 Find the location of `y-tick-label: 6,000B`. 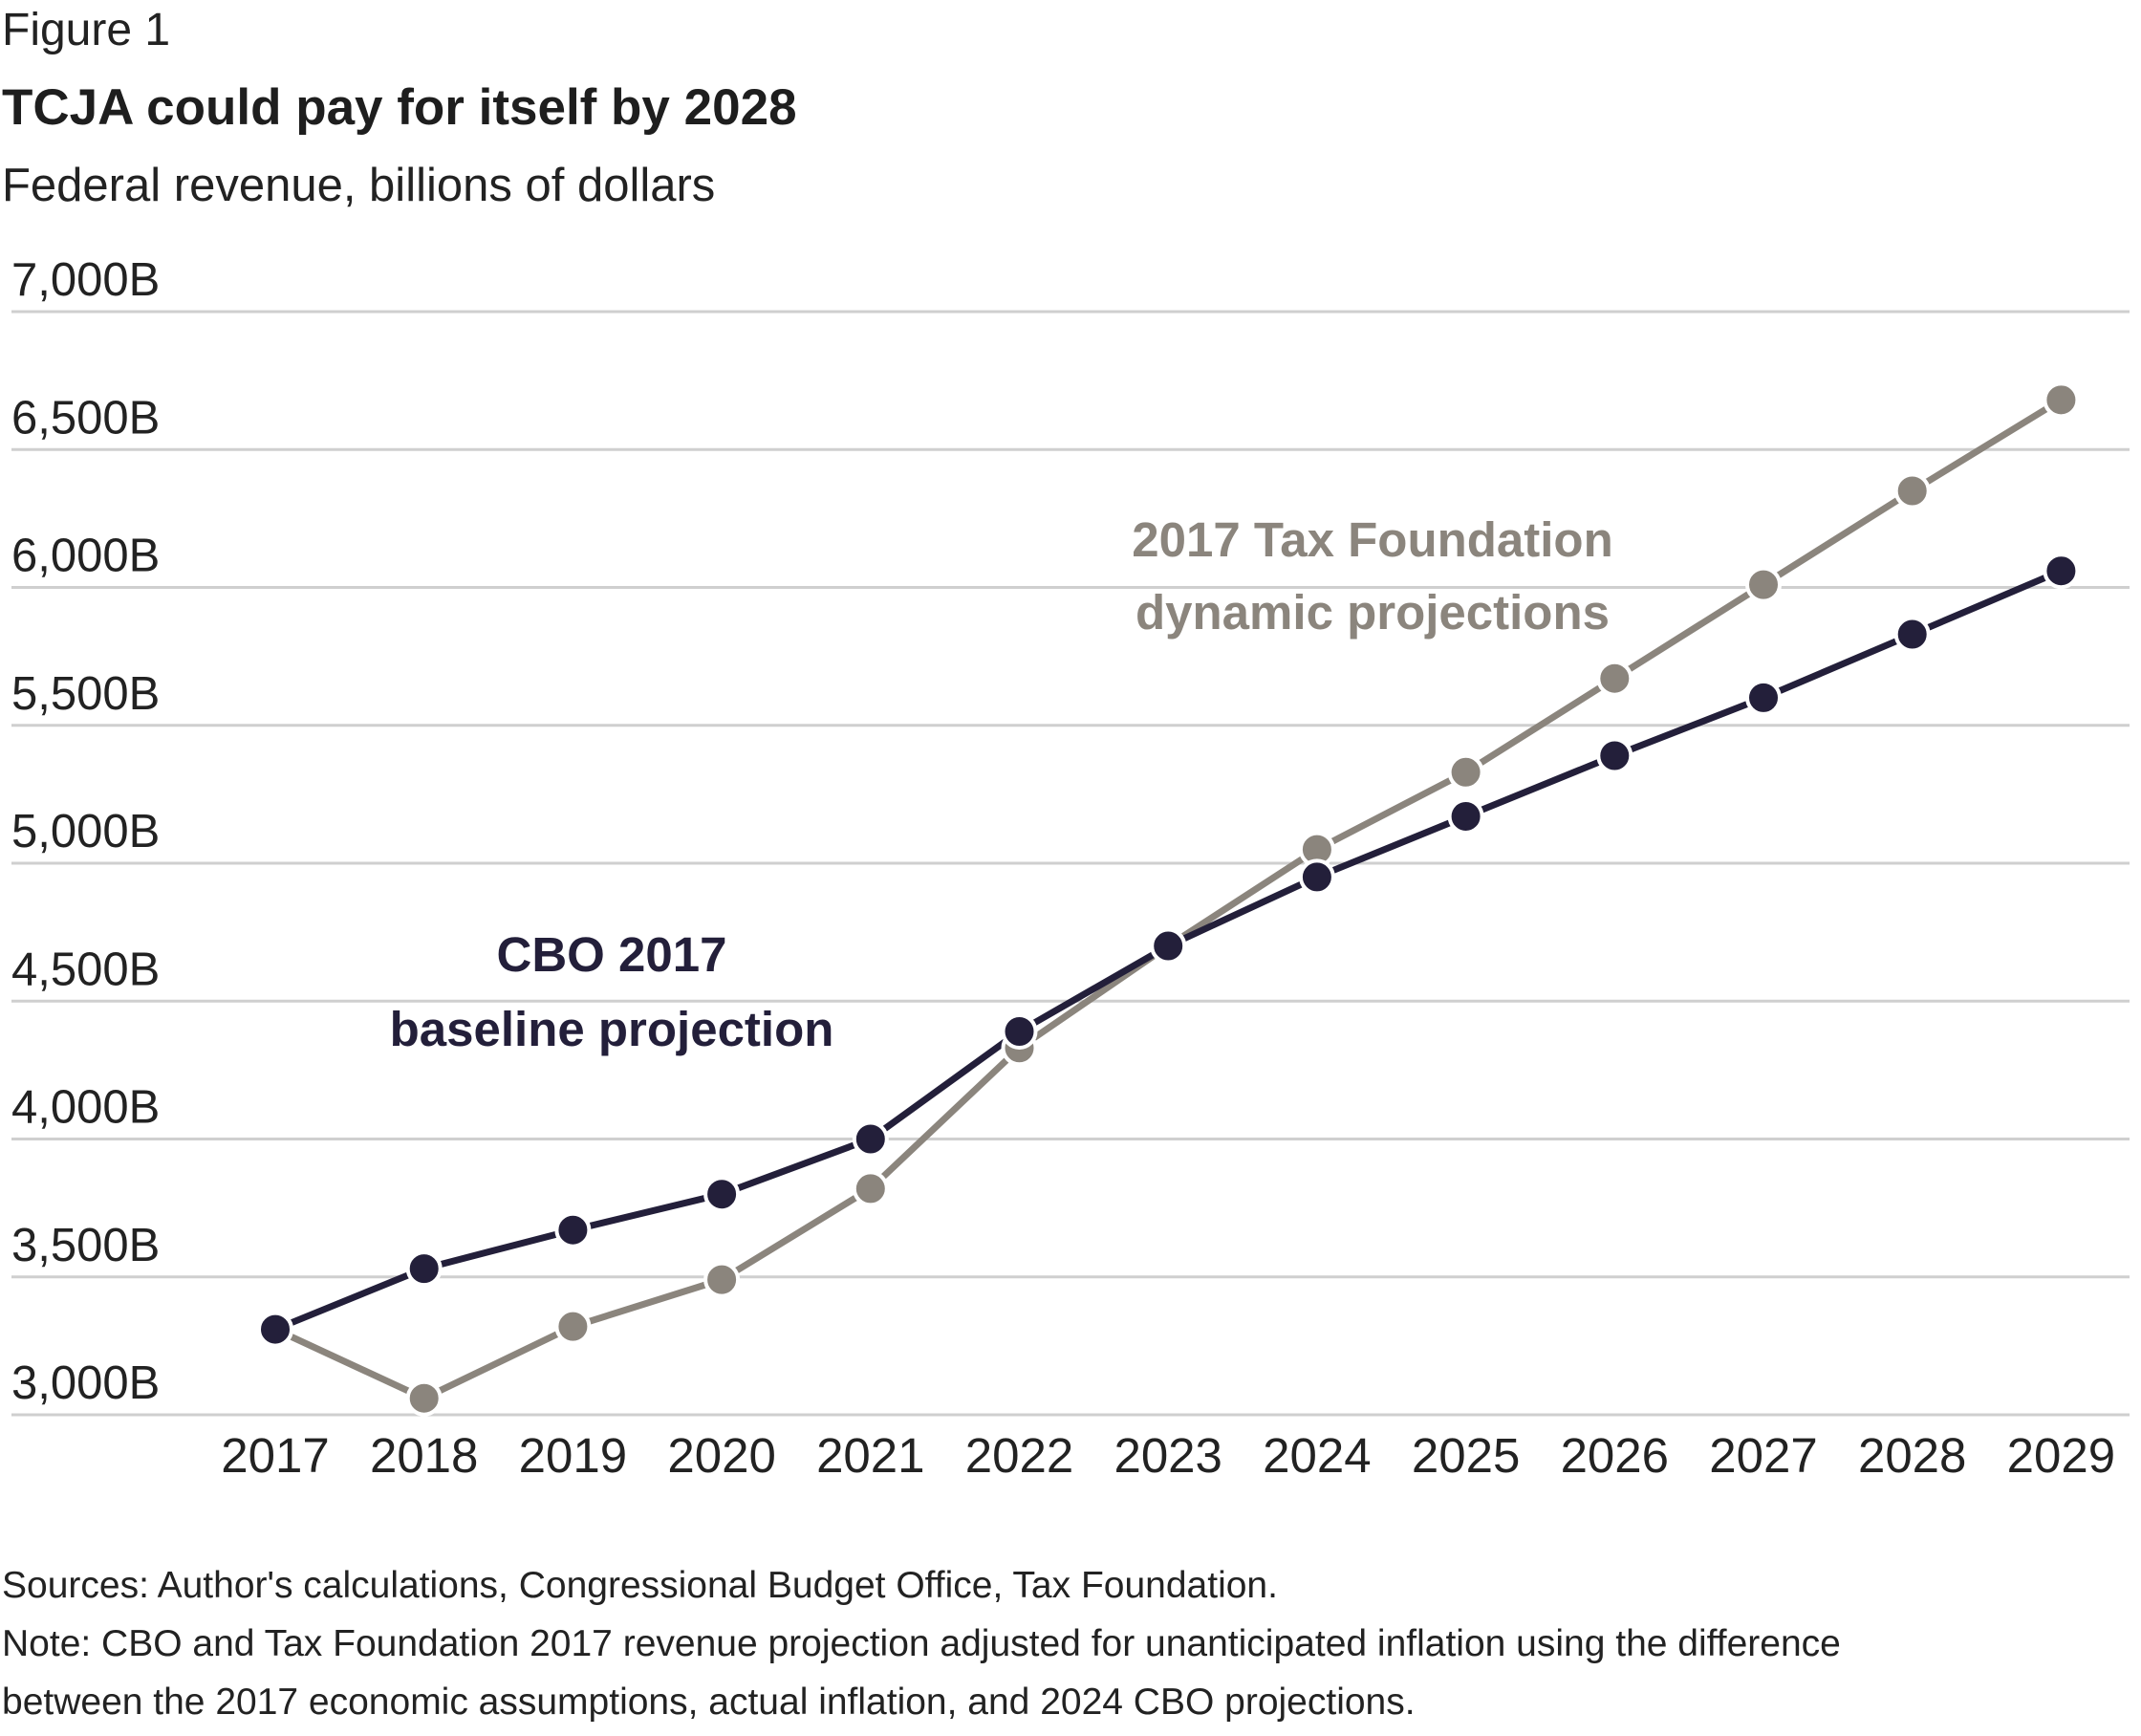

y-tick-label: 6,000B is located at coordinates (85, 556).